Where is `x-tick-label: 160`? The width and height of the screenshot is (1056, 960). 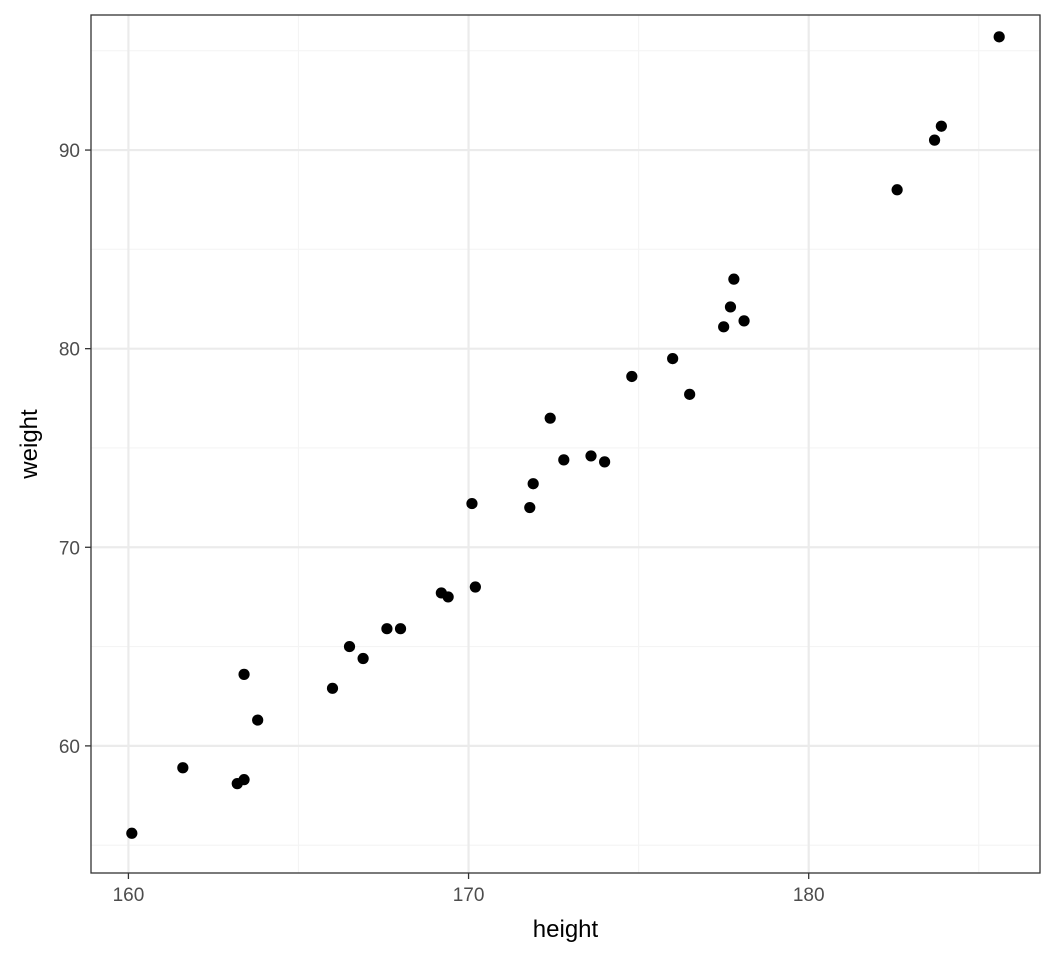 x-tick-label: 160 is located at coordinates (129, 895).